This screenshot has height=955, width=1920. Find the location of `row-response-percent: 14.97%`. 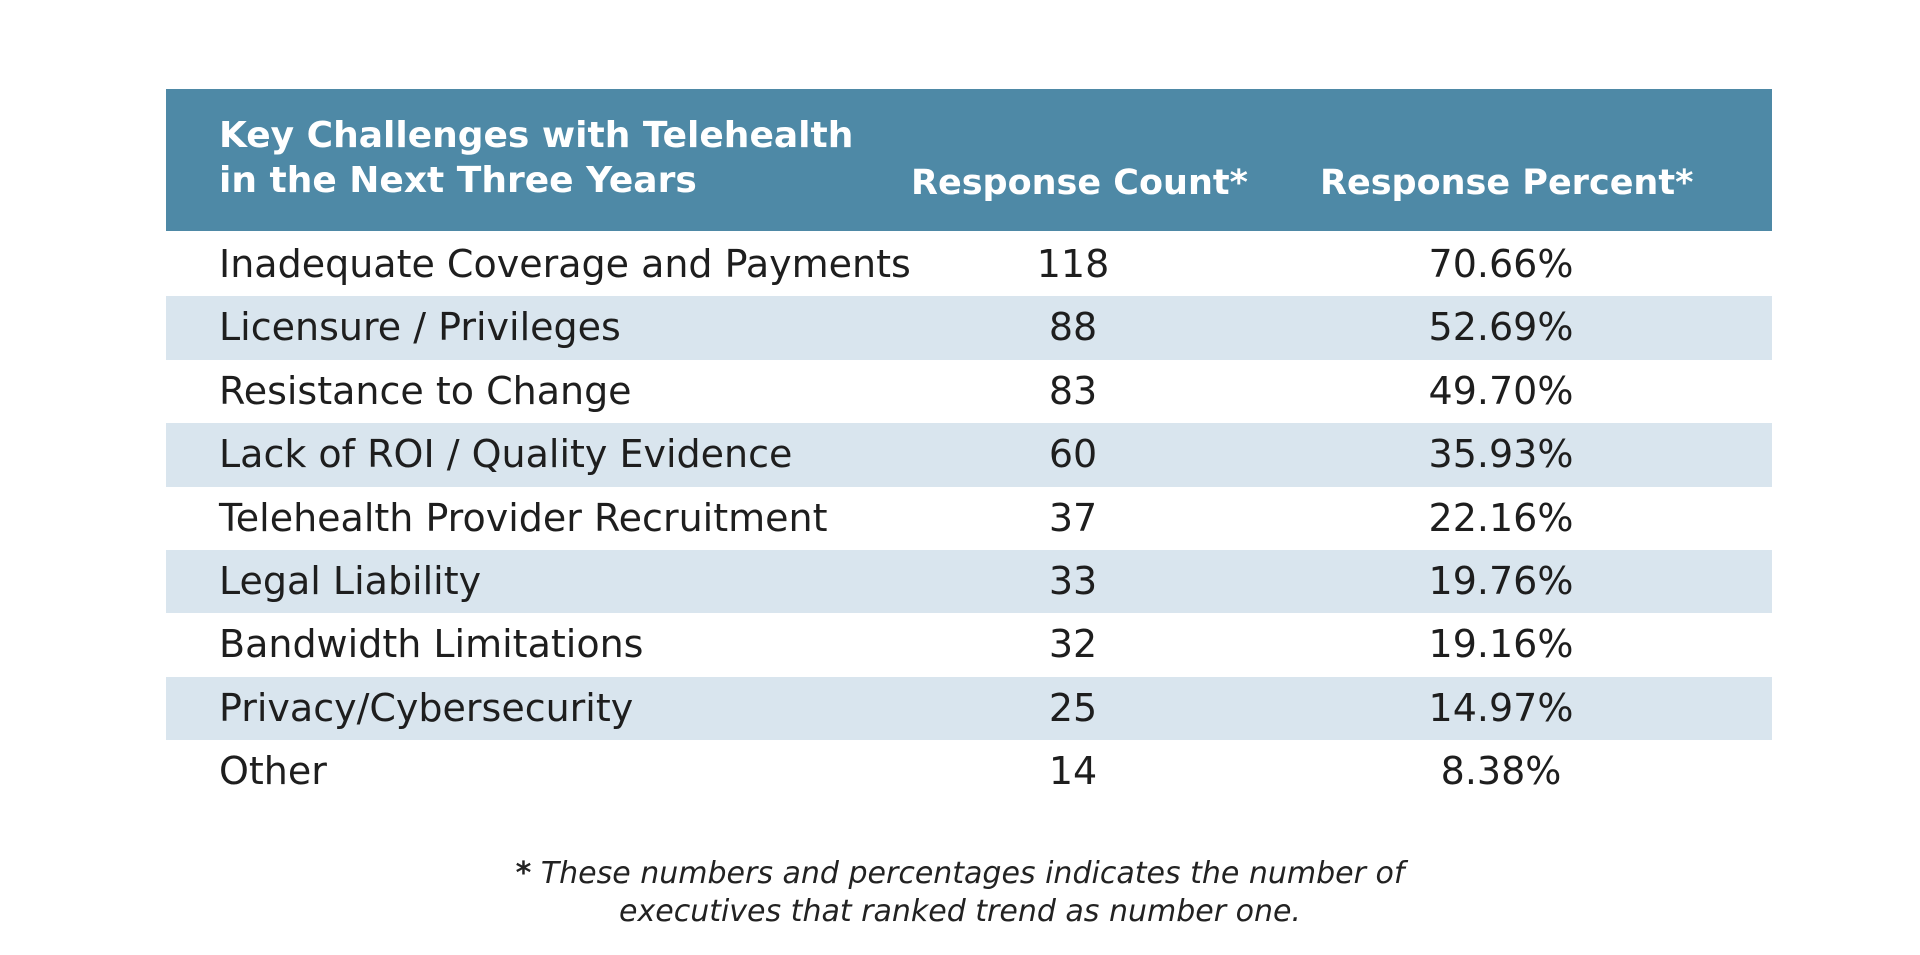

row-response-percent: 14.97% is located at coordinates (1501, 707).